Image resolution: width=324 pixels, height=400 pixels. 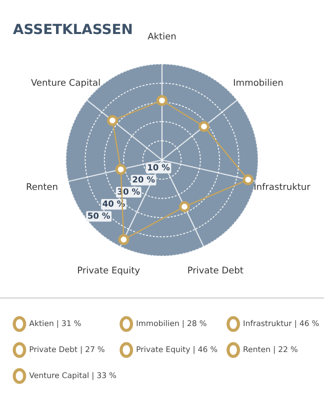 What do you see at coordinates (72, 29) in the screenshot?
I see `chart-title: ASSETKLASSEN` at bounding box center [72, 29].